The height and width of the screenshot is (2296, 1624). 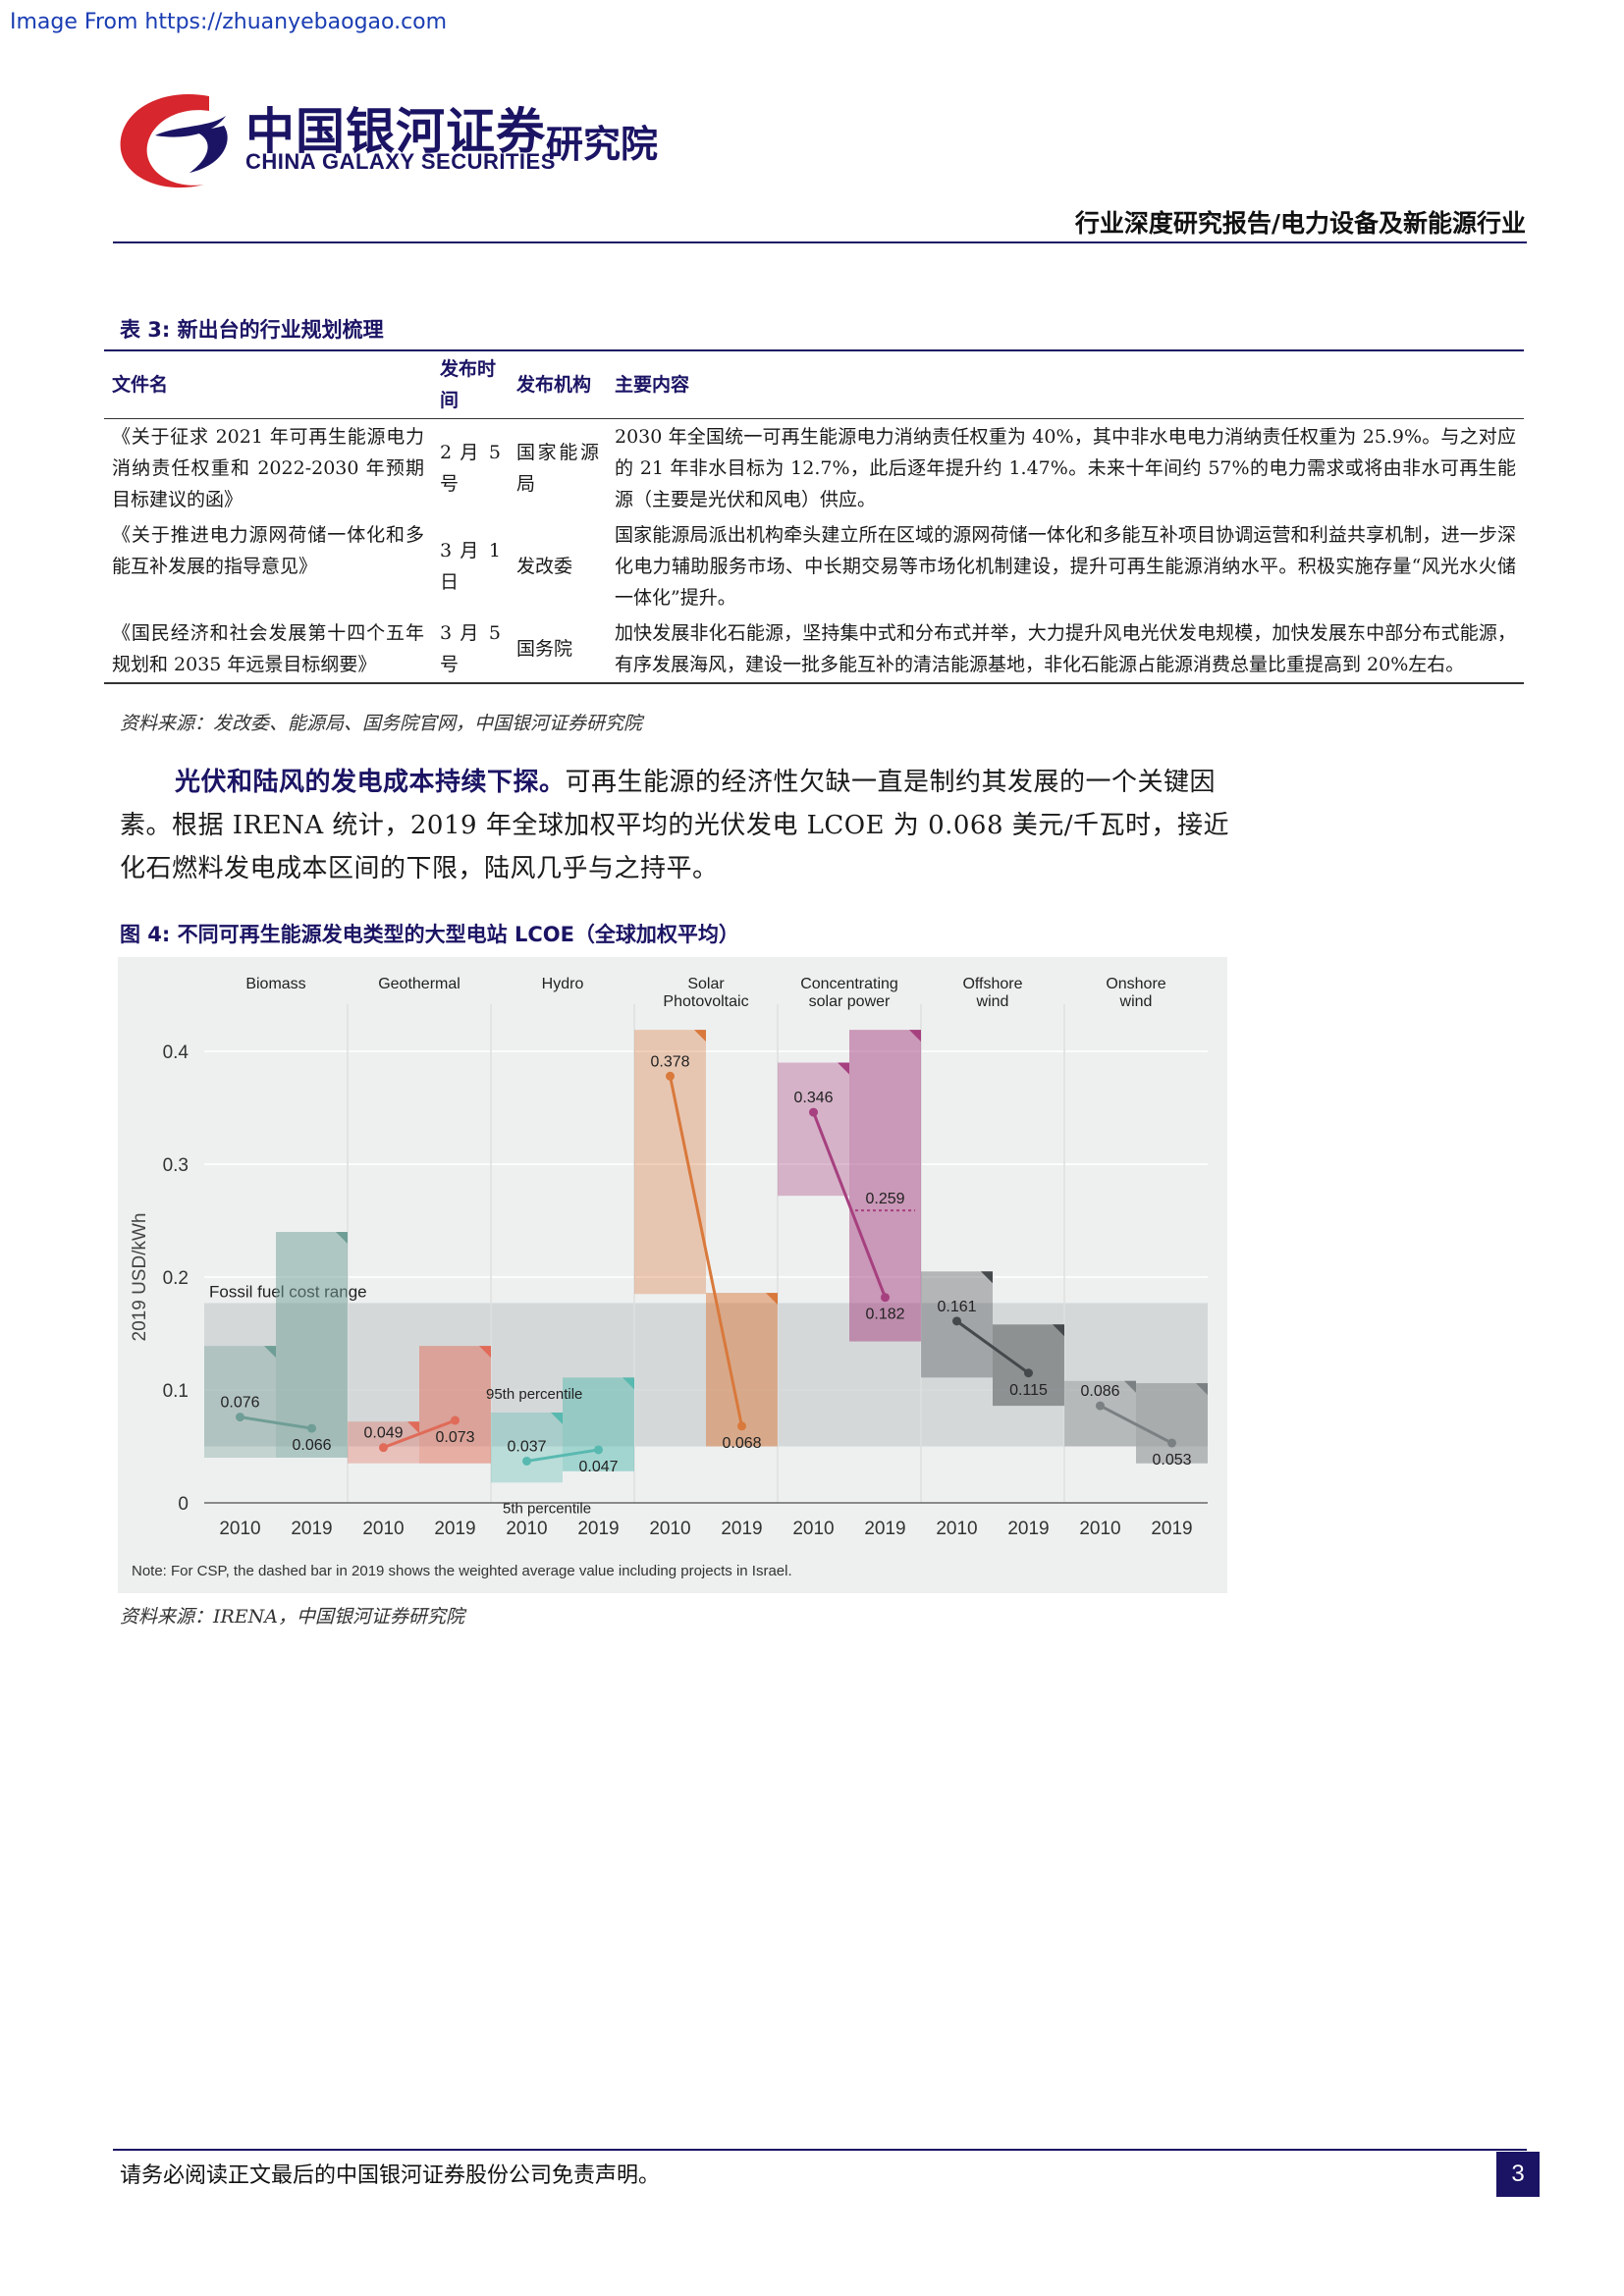 What do you see at coordinates (598, 1467) in the screenshot?
I see `data-label: 0.047` at bounding box center [598, 1467].